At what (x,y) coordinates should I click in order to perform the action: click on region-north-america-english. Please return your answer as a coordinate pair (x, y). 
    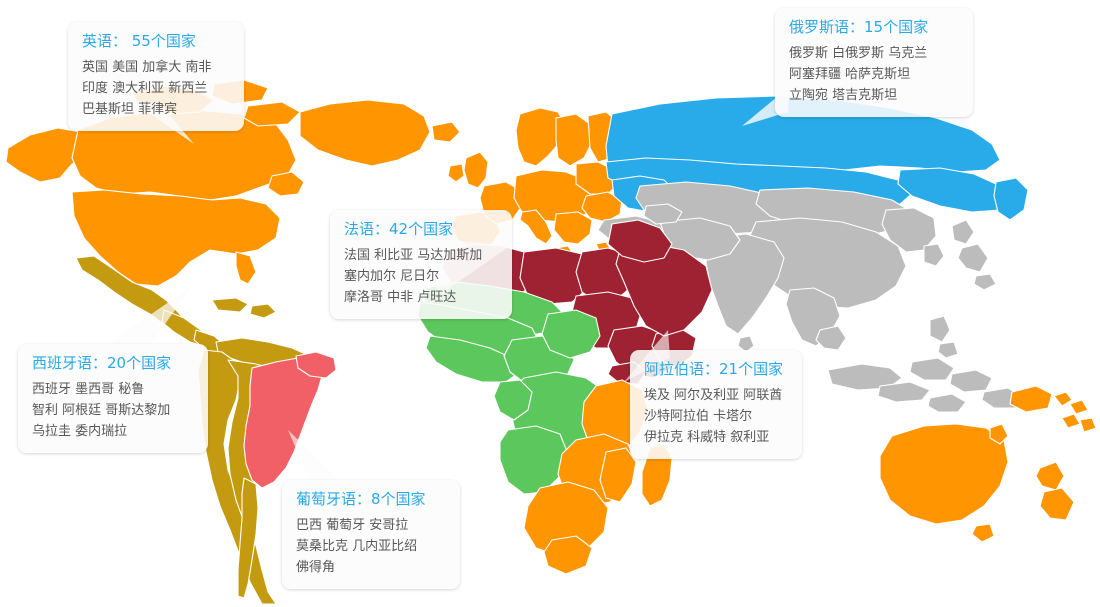
    Looking at the image, I should click on (155, 183).